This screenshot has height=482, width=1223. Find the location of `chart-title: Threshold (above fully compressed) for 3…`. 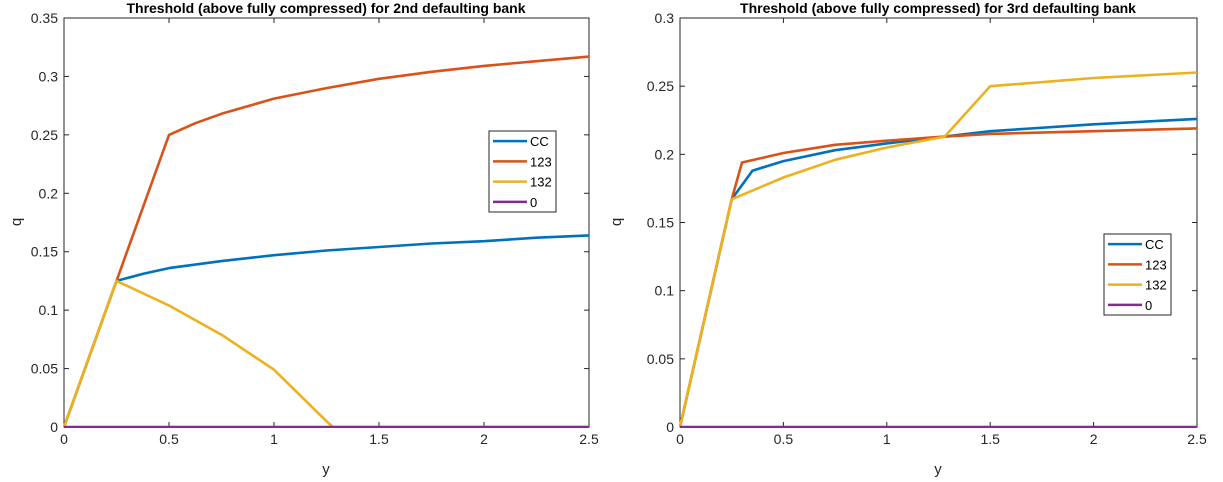

chart-title: Threshold (above fully compressed) for 3… is located at coordinates (938, 8).